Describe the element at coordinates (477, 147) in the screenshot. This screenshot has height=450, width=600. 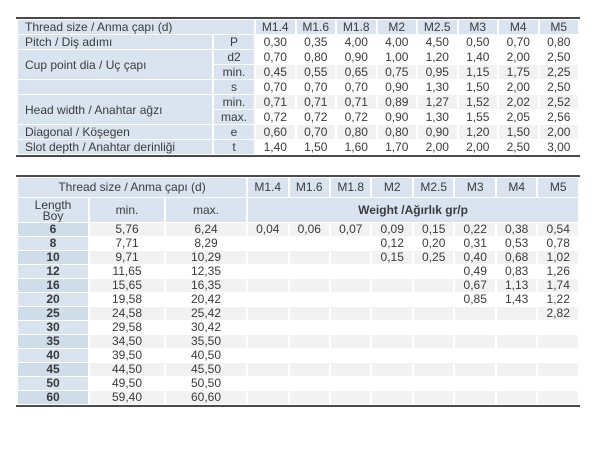
I see `dimension-value: 2,00` at that location.